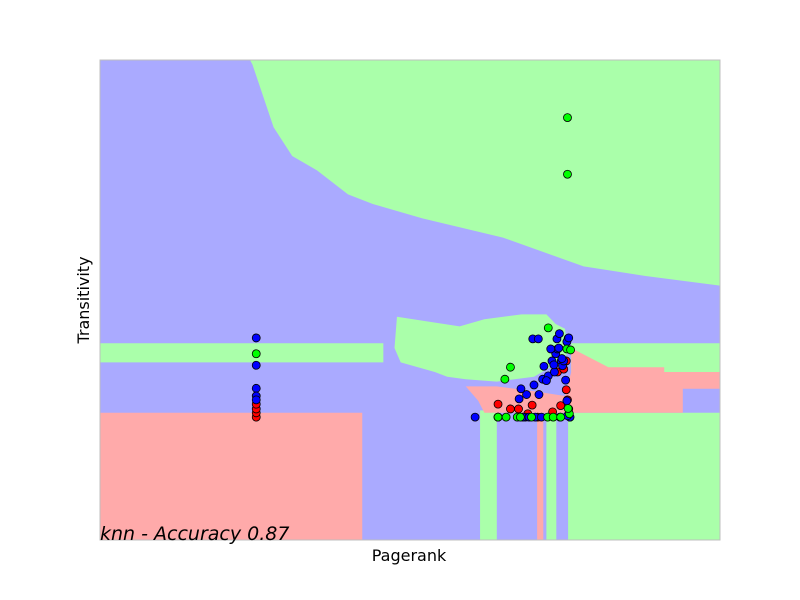 This screenshot has height=600, width=800. What do you see at coordinates (409, 555) in the screenshot?
I see `x-axis-label: Pagerank` at bounding box center [409, 555].